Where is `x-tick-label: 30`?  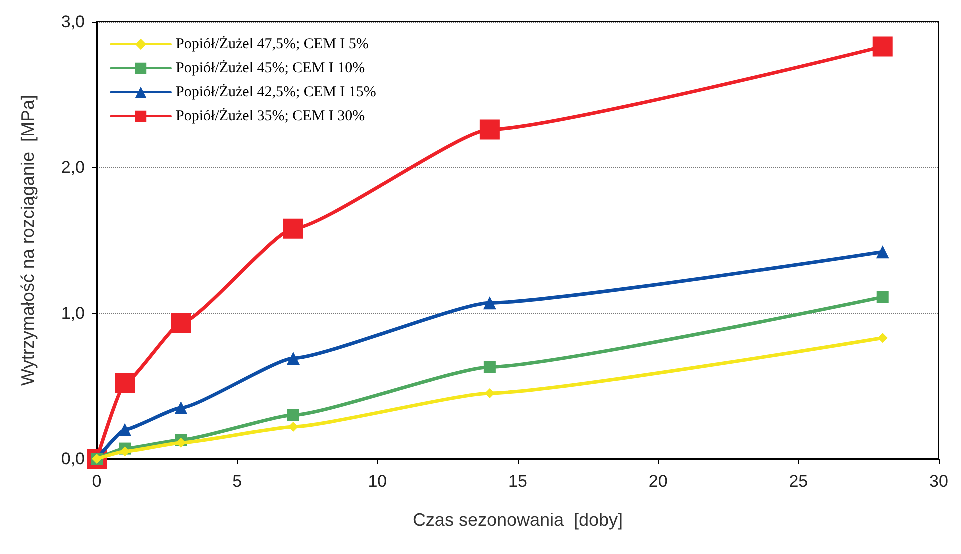
x-tick-label: 30 is located at coordinates (939, 481).